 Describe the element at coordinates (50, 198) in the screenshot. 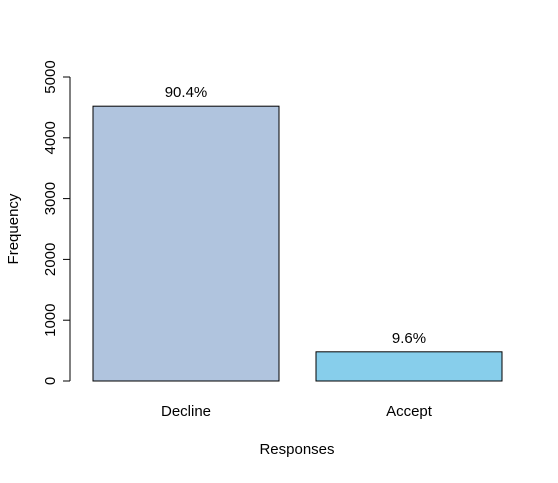

I see `y-tick-label: 3000` at that location.